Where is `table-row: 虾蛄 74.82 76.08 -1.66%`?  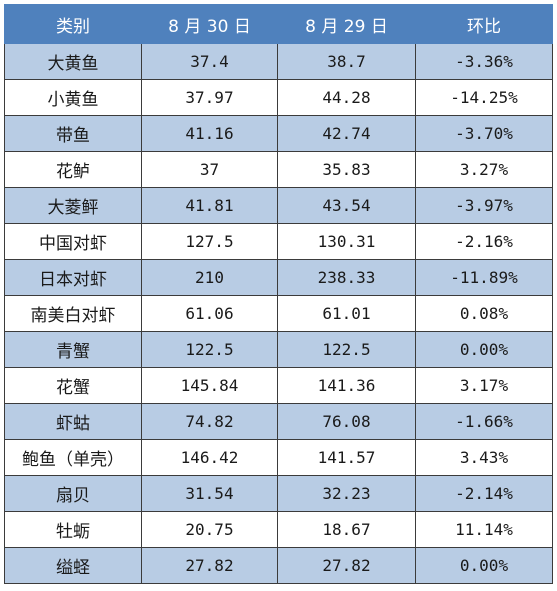 table-row: 虾蛄 74.82 76.08 -1.66% is located at coordinates (278, 421).